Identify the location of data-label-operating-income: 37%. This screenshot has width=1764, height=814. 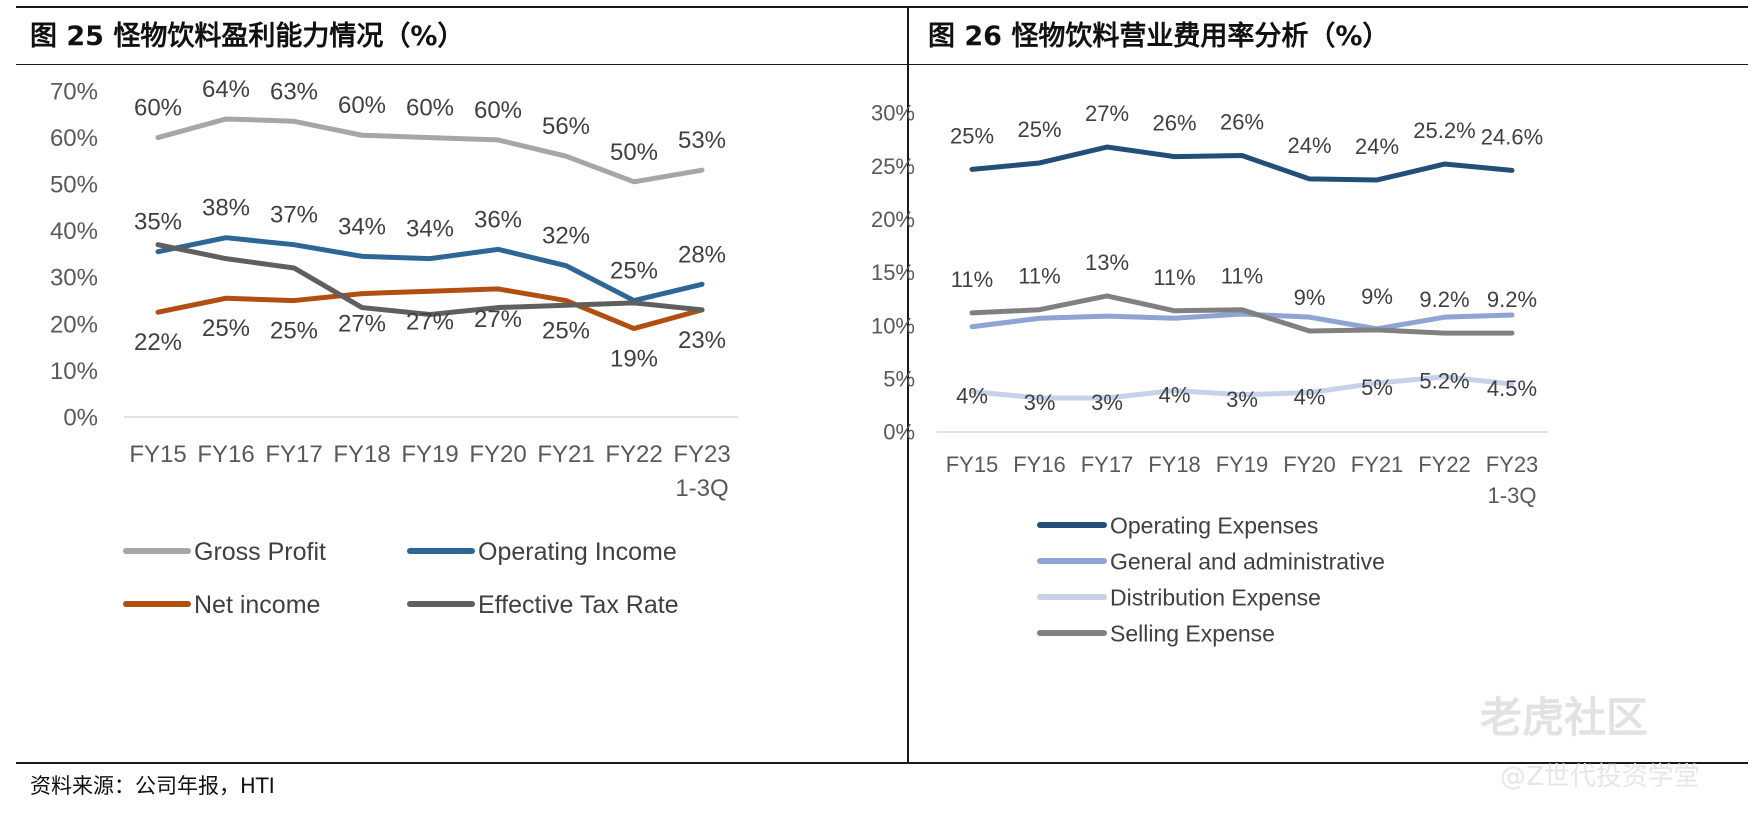
(294, 215).